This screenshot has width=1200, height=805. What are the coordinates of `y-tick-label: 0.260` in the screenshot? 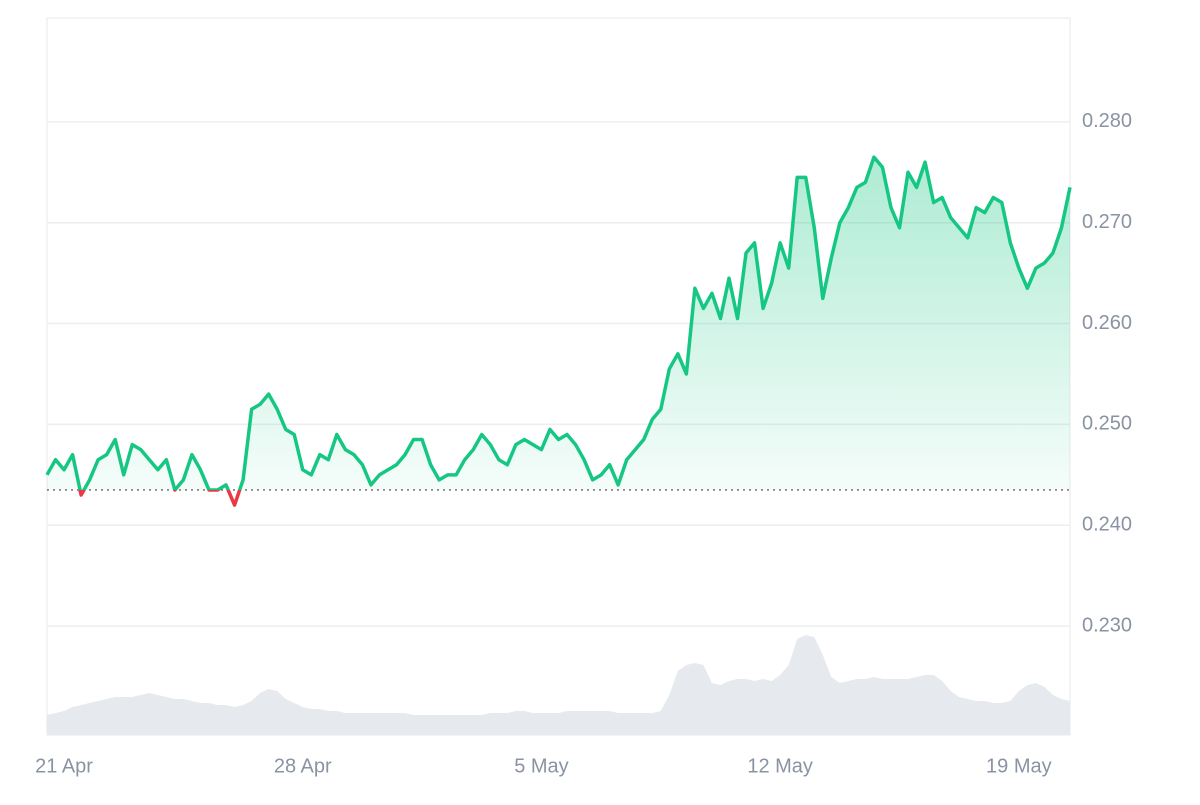 It's located at (1107, 323).